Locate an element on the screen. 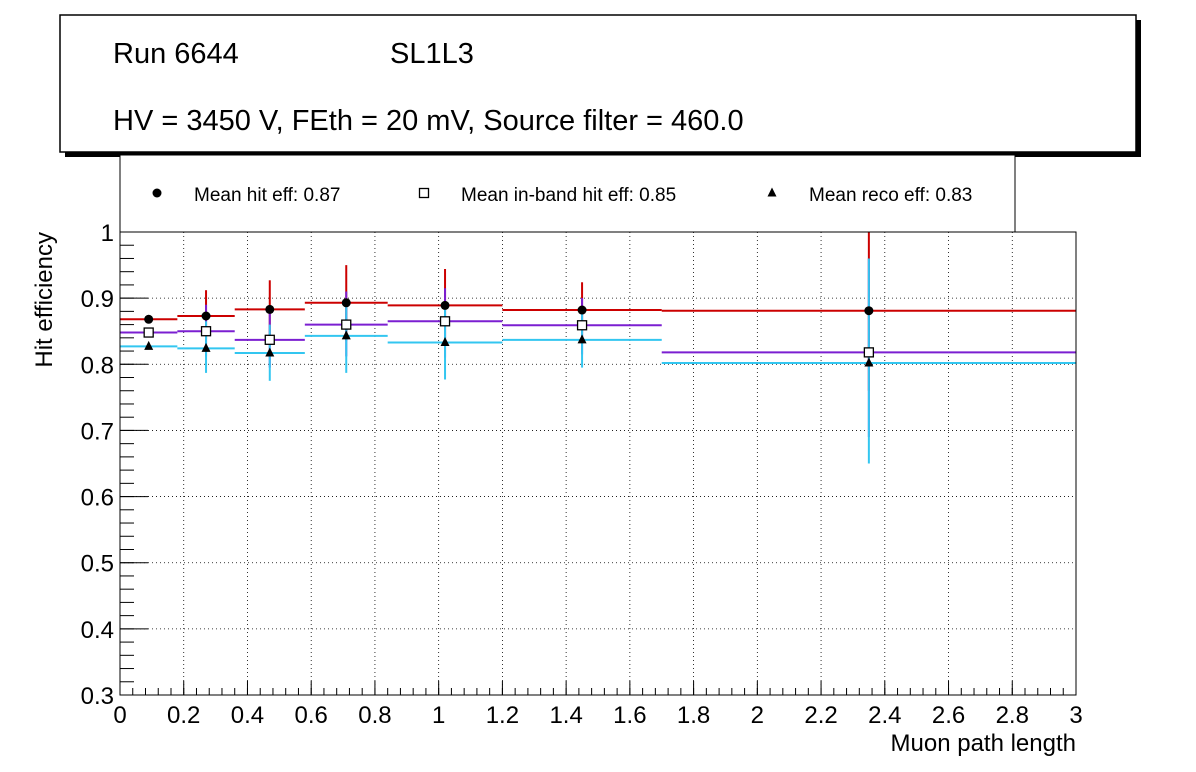 The height and width of the screenshot is (772, 1196). run-label: Run 6644 is located at coordinates (176, 54).